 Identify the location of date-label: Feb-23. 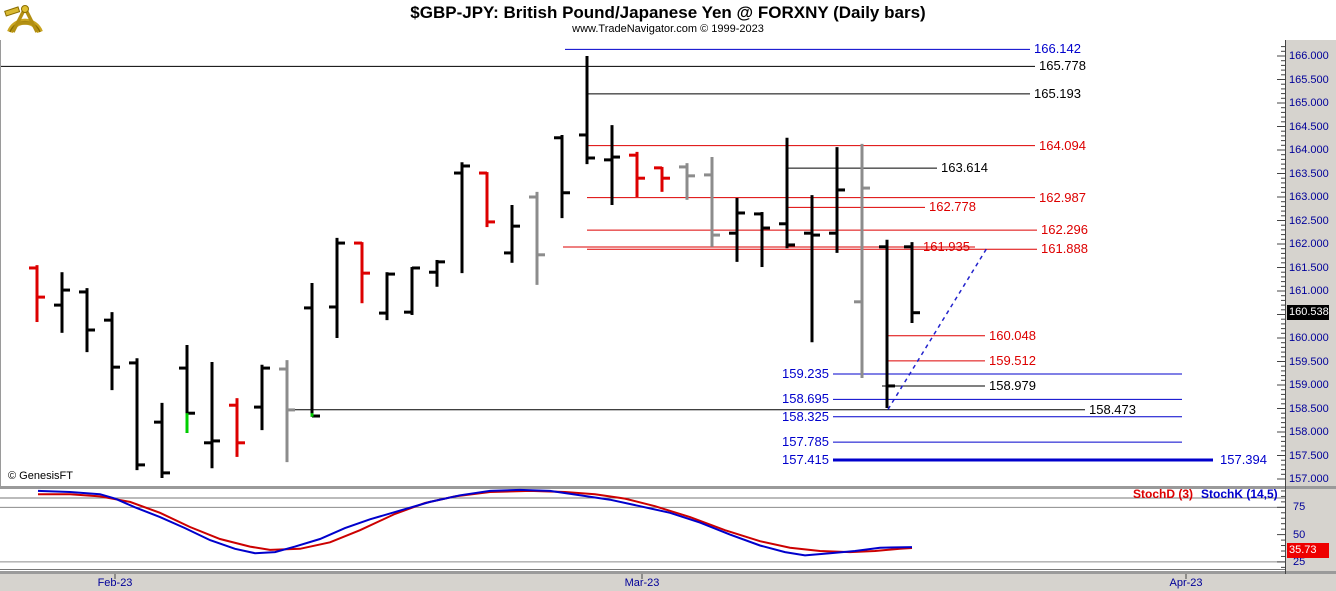
(115, 583).